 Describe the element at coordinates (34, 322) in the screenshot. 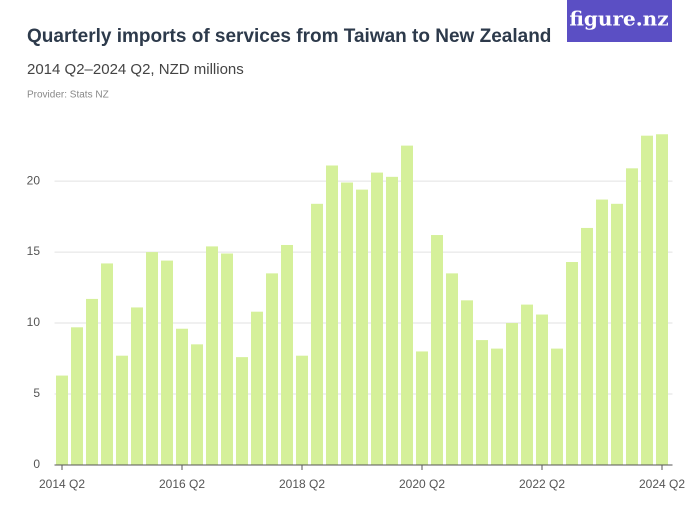

I see `y-tick-label: 10` at that location.